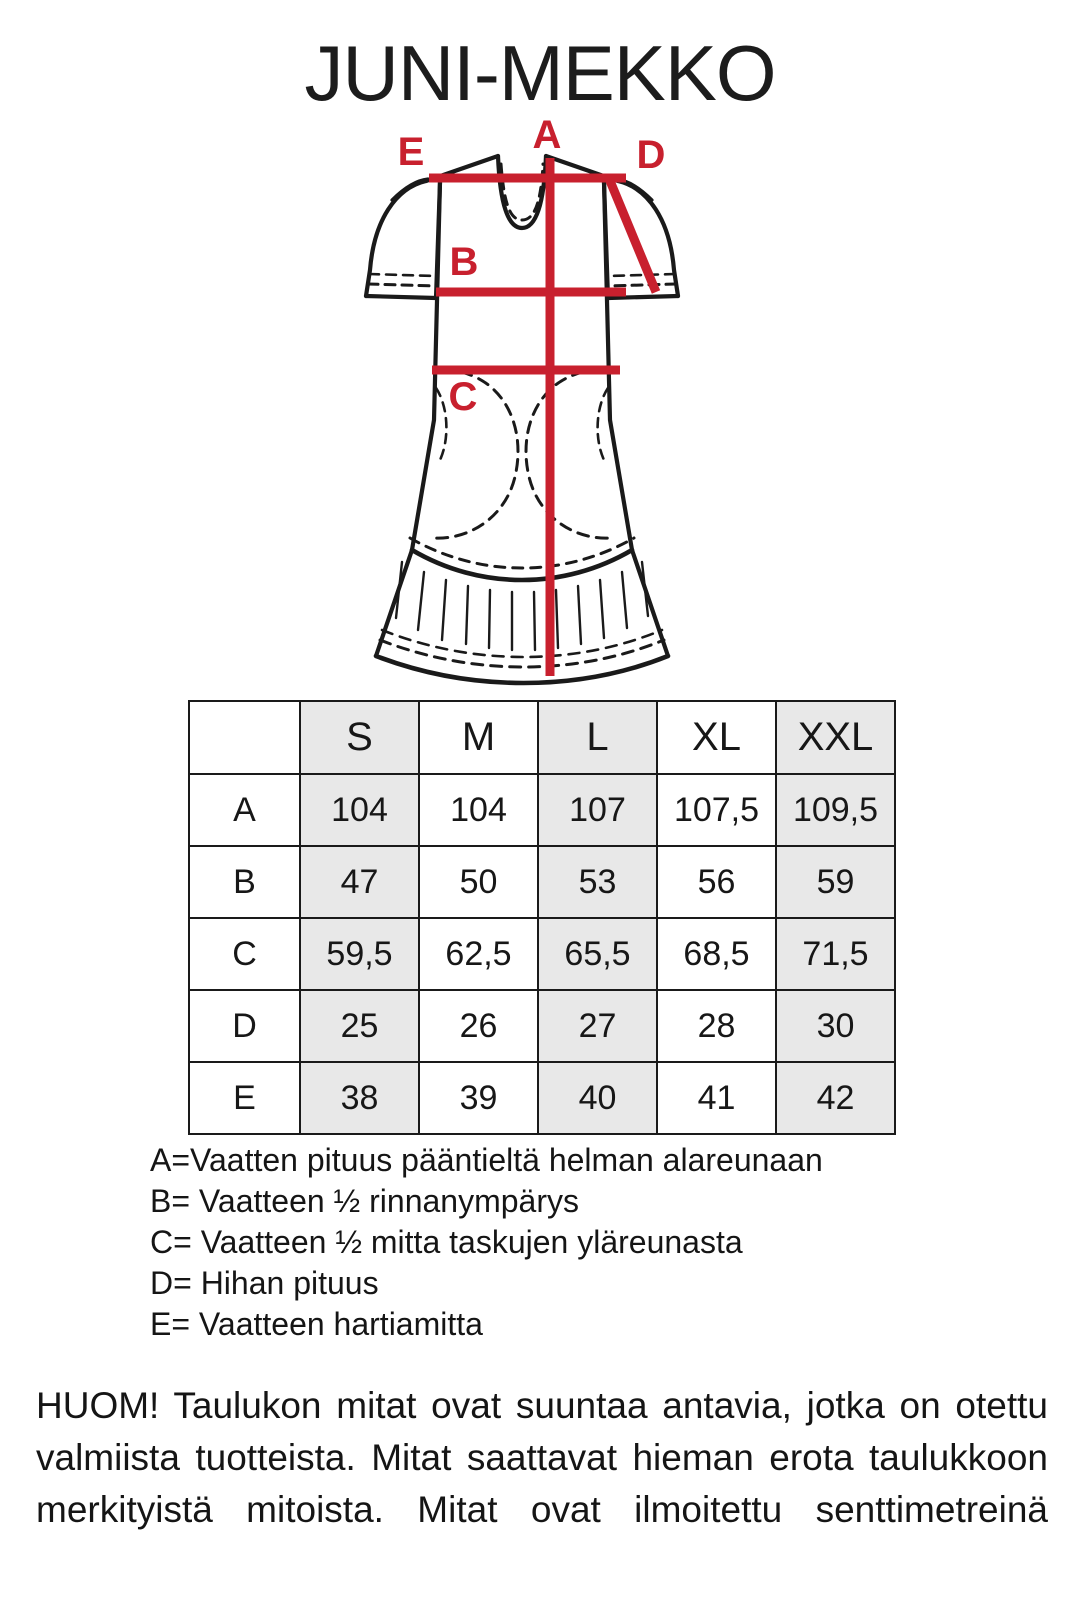 The width and height of the screenshot is (1080, 1620). I want to click on cell-a-xxl: 109,5, so click(835, 810).